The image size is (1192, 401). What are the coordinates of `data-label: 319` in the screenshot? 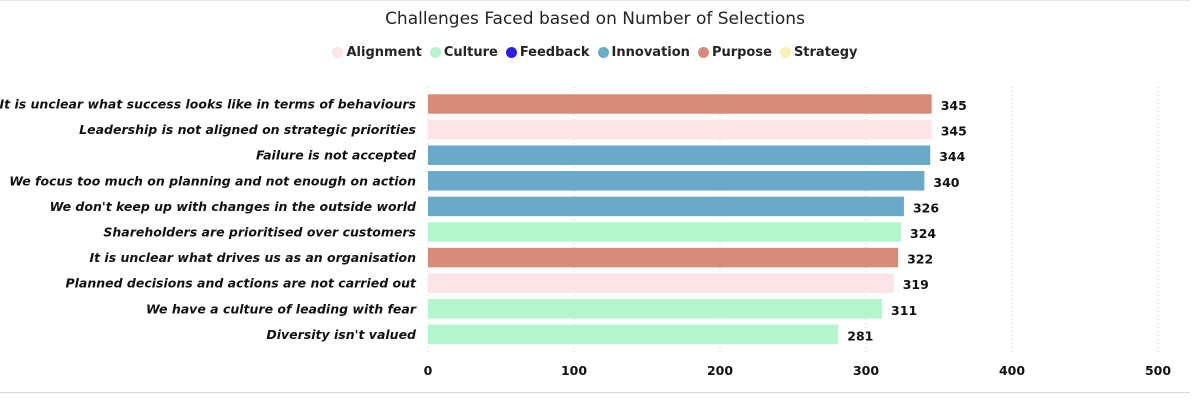 It's located at (916, 284).